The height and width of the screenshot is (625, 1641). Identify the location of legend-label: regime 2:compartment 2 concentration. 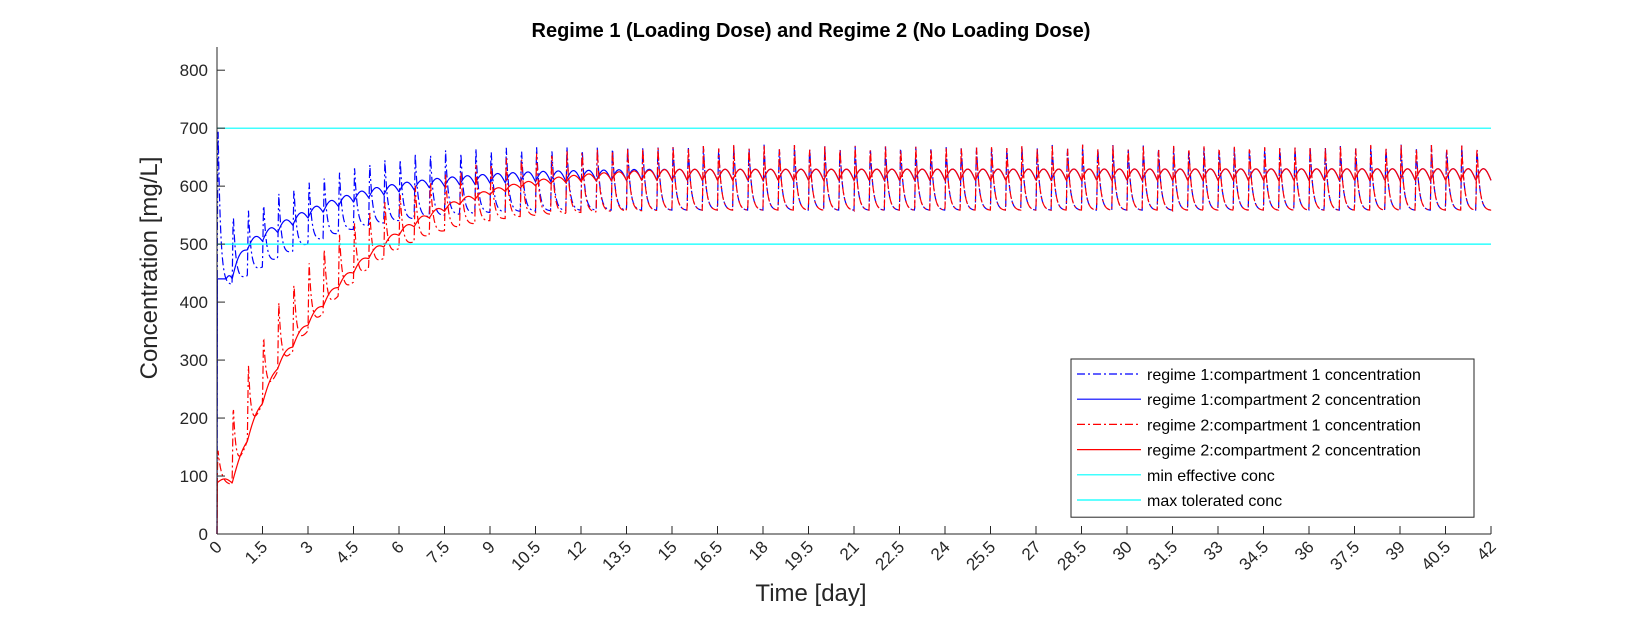
(1284, 451).